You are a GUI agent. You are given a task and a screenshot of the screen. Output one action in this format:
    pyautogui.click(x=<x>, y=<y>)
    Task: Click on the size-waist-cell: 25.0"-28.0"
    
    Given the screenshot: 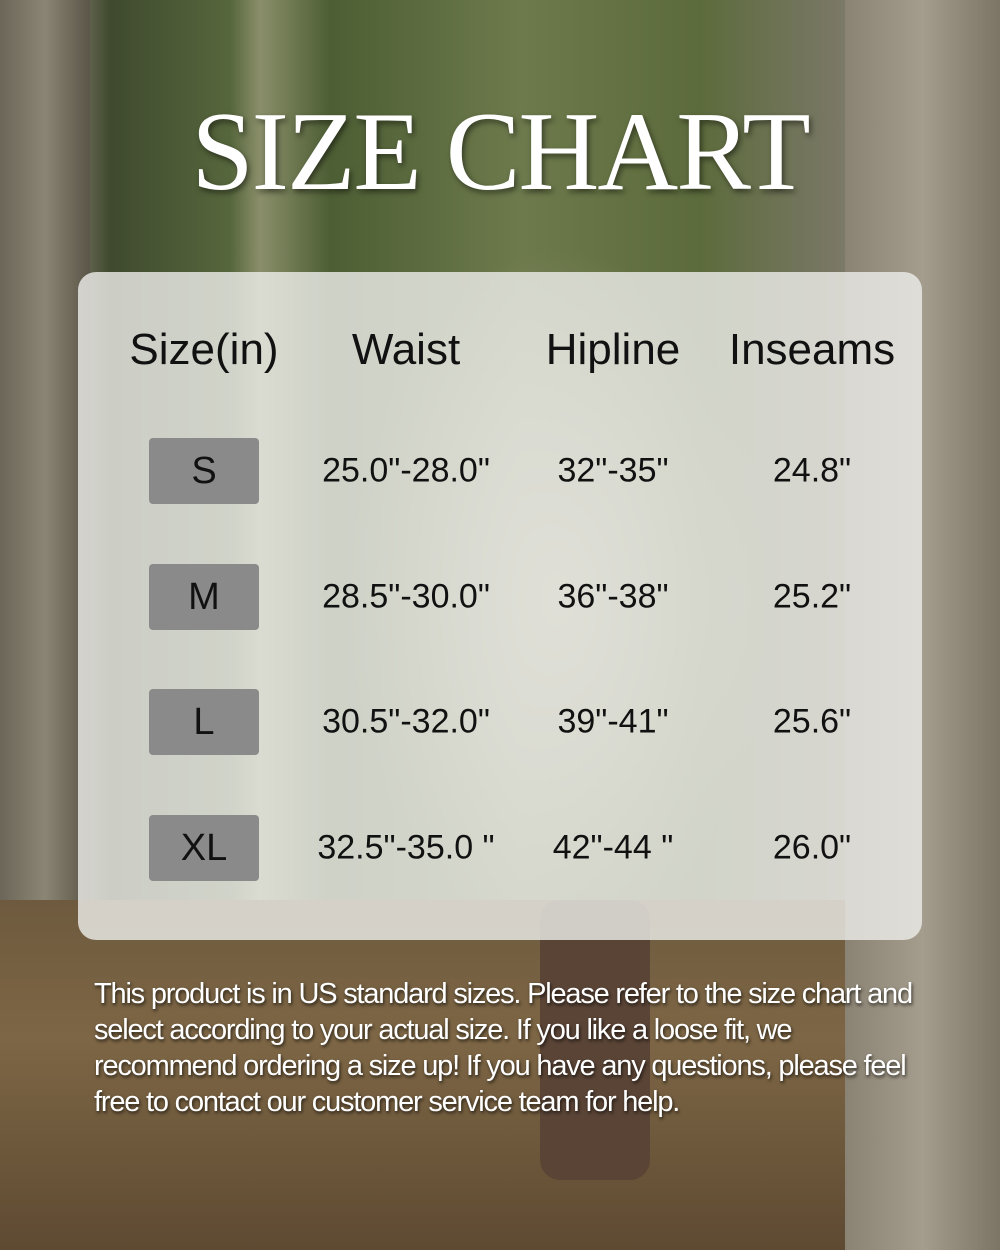 What is the action you would take?
    pyautogui.click(x=406, y=470)
    